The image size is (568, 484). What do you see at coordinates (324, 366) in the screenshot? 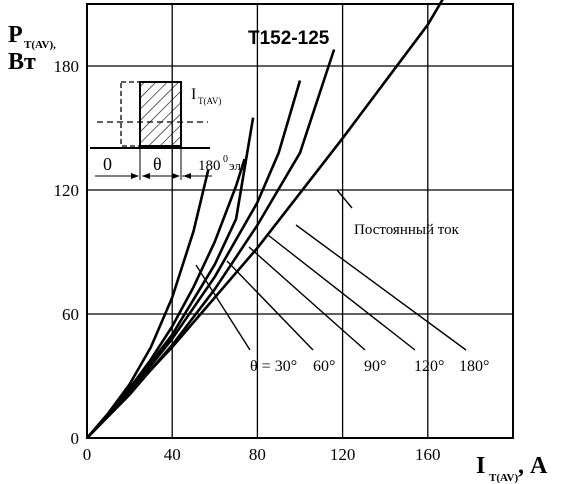
I see `series-label-1: 60°` at bounding box center [324, 366].